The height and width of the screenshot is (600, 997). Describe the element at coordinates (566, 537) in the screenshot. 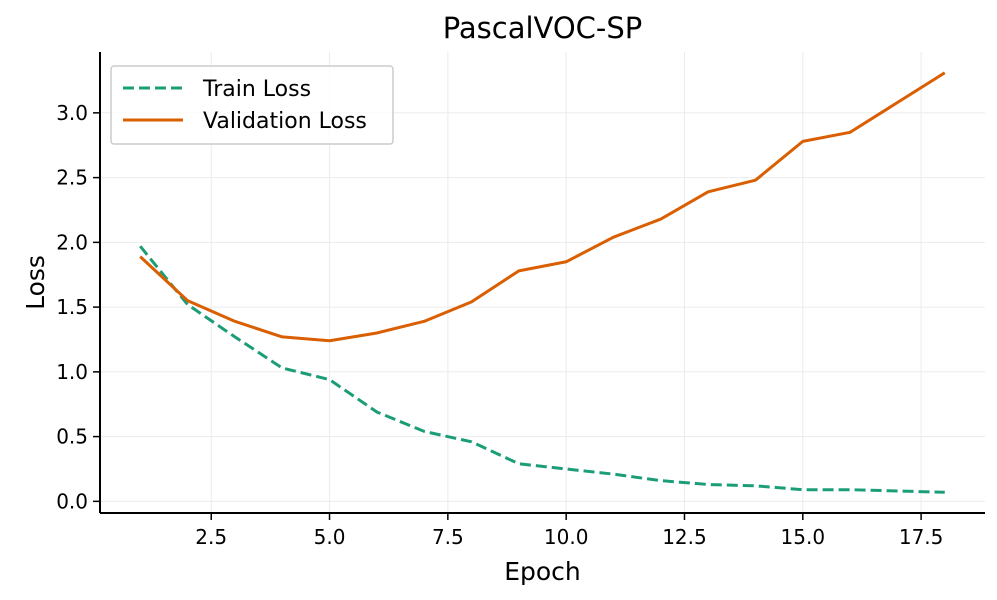

I see `x-tick-label: 10.0` at that location.